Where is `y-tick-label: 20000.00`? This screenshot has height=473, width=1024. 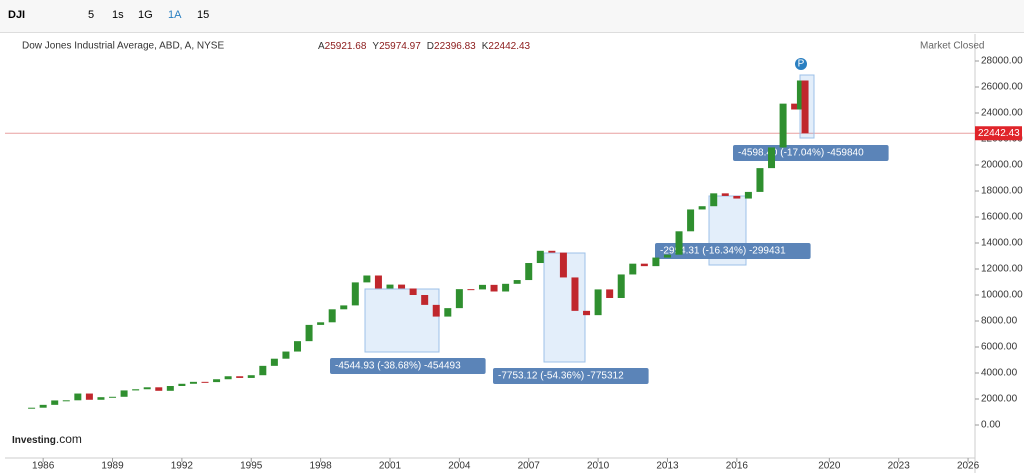
y-tick-label: 20000.00 is located at coordinates (1002, 165).